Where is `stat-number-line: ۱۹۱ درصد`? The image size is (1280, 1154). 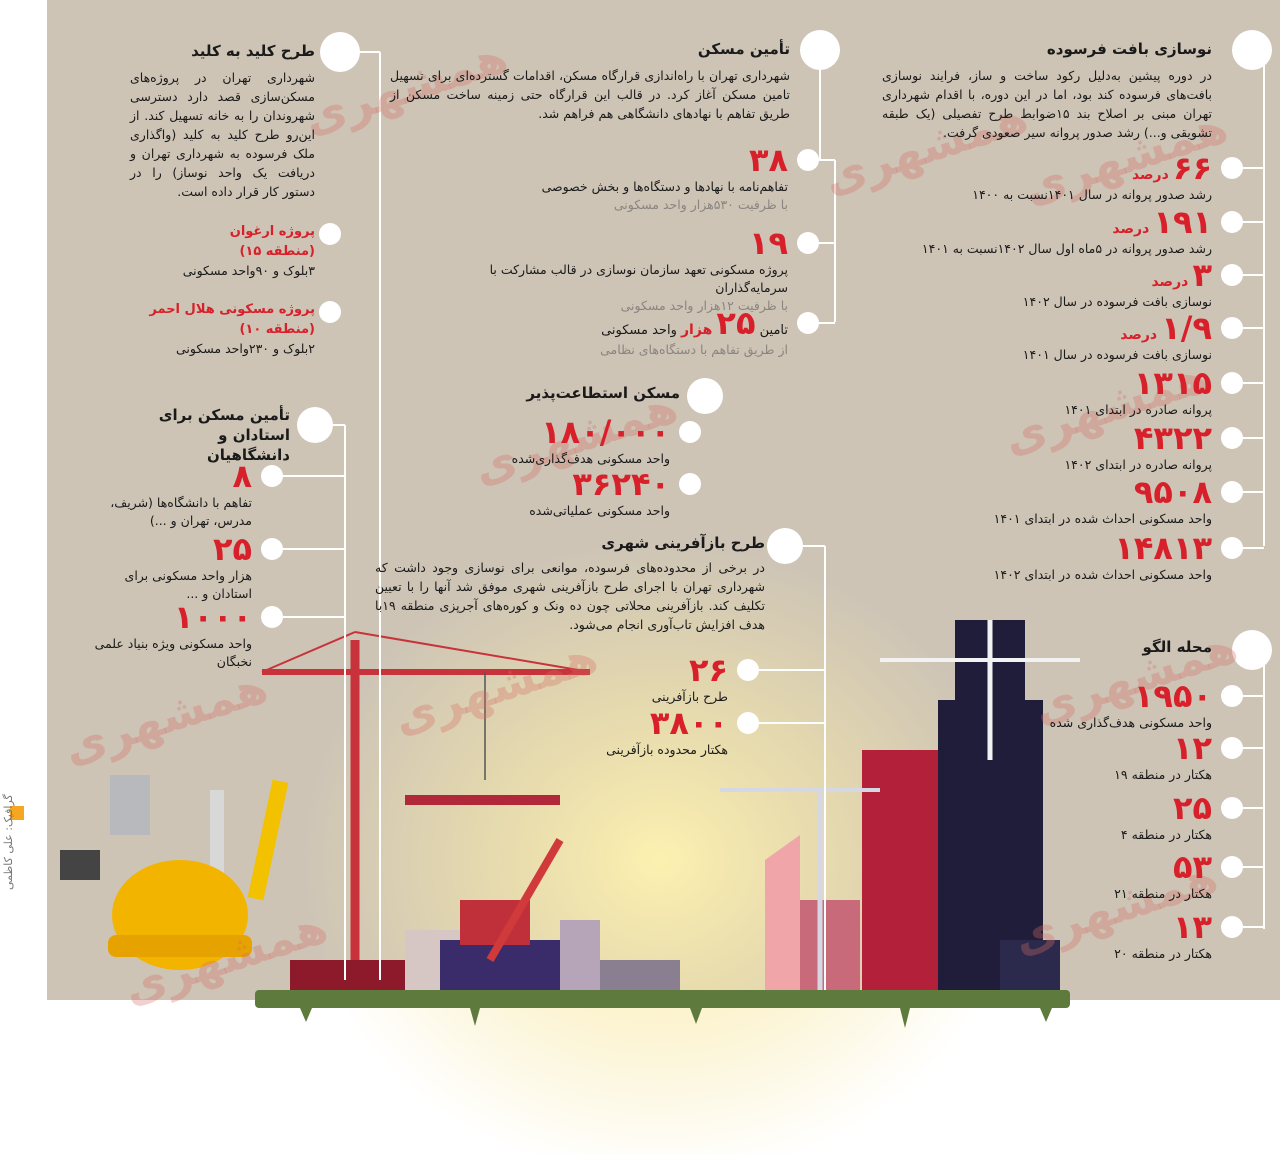 stat-number-line: ۱۹۱ درصد is located at coordinates (1067, 222).